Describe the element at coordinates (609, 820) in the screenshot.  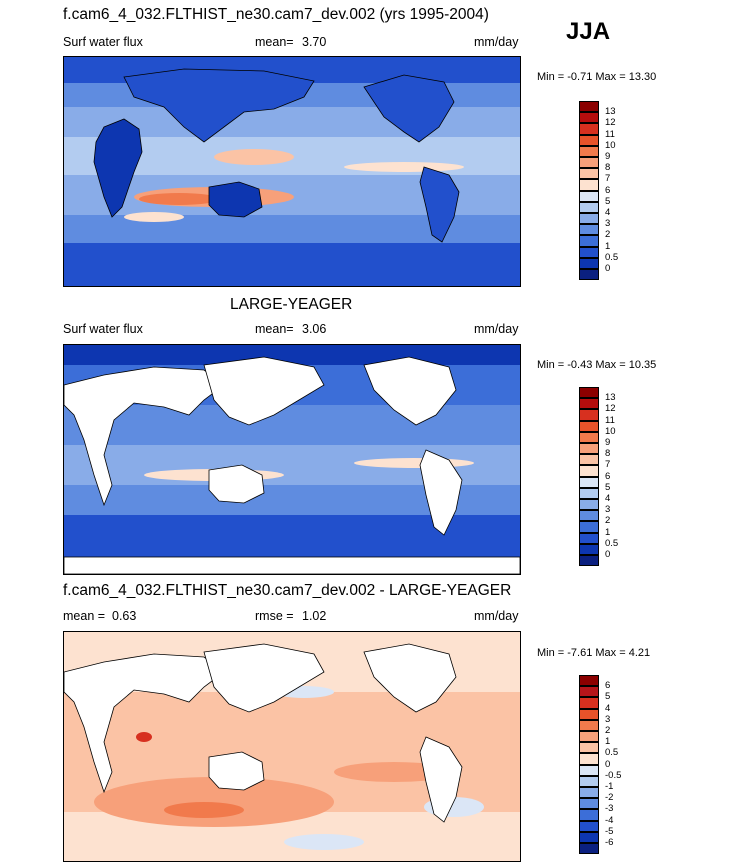
I see `colorbar-tick-label: -4` at that location.